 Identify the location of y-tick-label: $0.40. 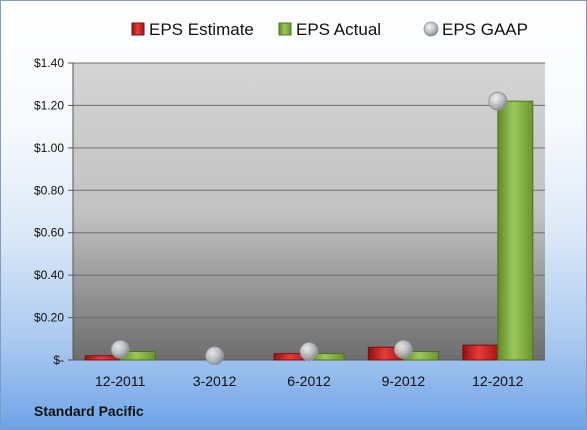
(49, 275).